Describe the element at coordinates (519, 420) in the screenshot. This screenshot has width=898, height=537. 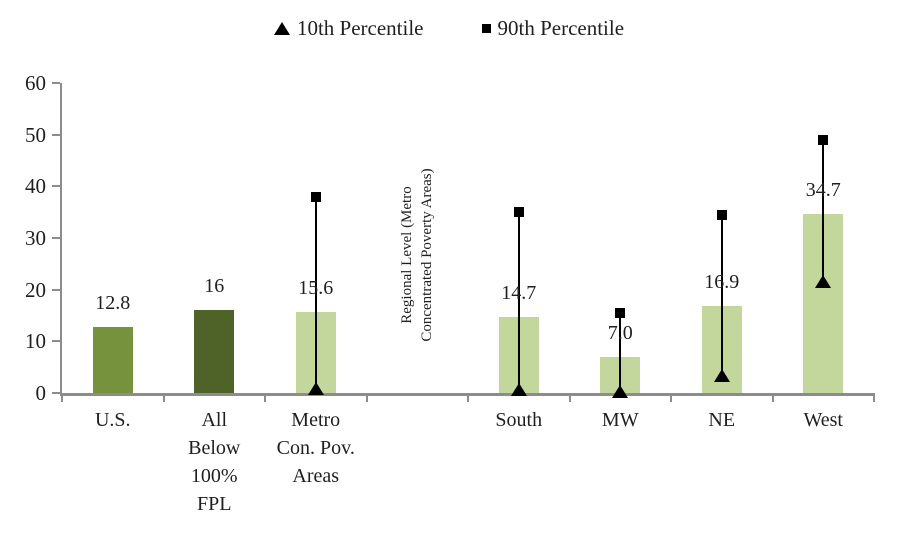
I see `x-axis-category-label: South` at that location.